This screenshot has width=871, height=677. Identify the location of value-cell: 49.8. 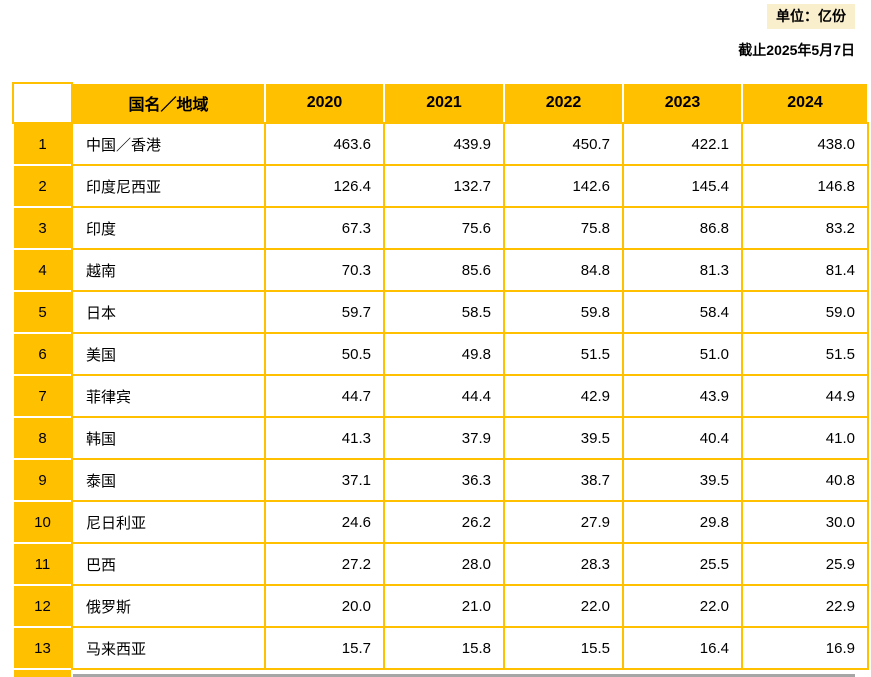
(444, 354).